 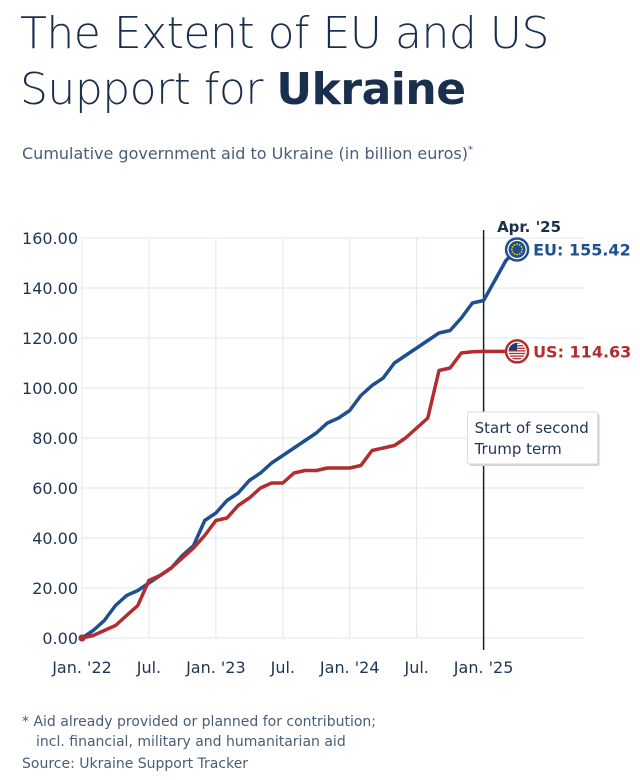 What do you see at coordinates (148, 89) in the screenshot?
I see `title-line-2-plain: Support for` at bounding box center [148, 89].